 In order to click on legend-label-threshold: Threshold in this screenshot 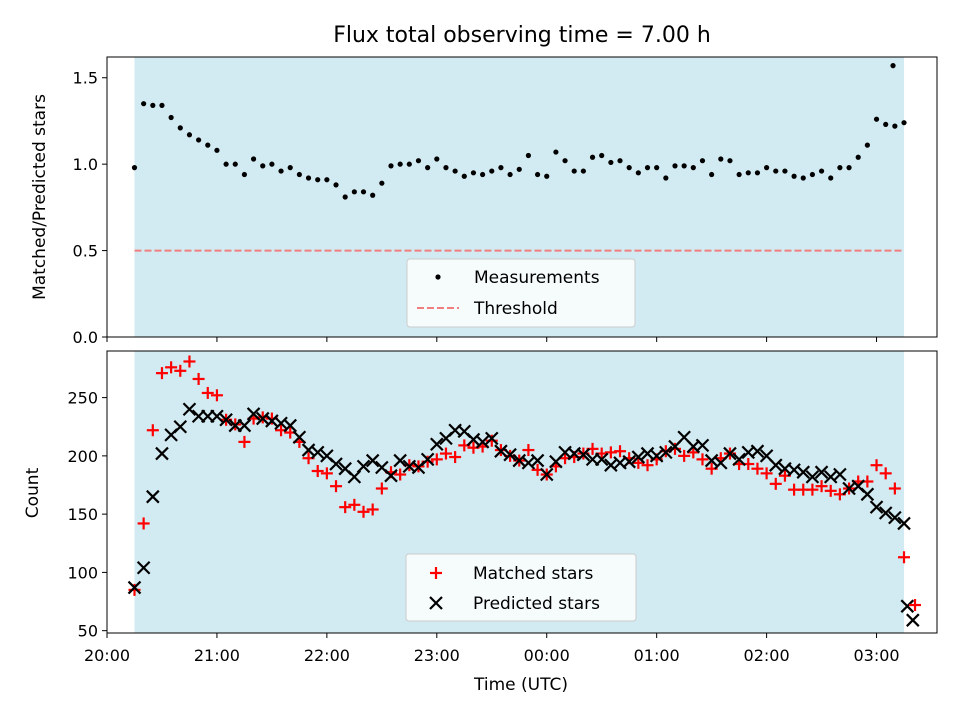, I will do `click(515, 309)`.